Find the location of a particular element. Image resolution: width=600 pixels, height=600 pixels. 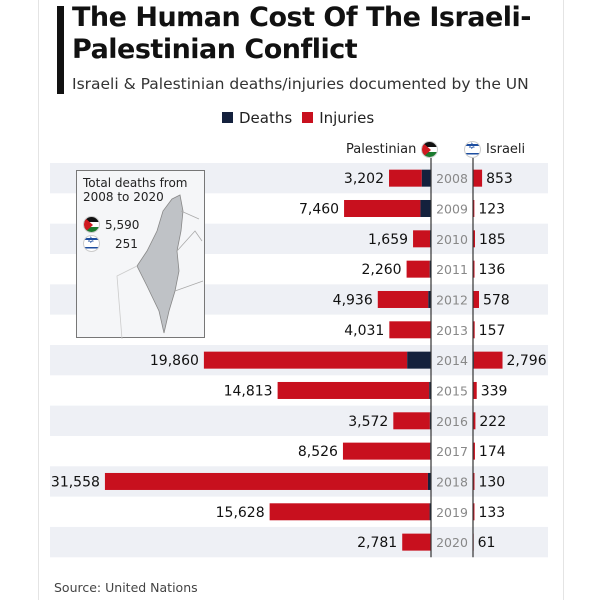

legend: Deaths Injuries is located at coordinates (298, 118).